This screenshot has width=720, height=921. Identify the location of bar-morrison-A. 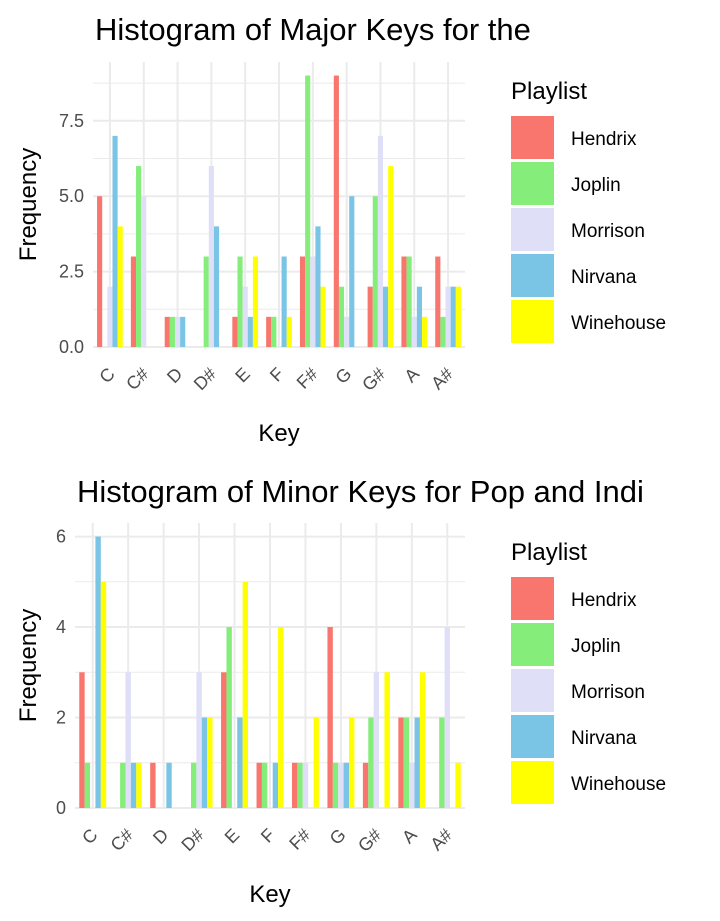
(414, 331).